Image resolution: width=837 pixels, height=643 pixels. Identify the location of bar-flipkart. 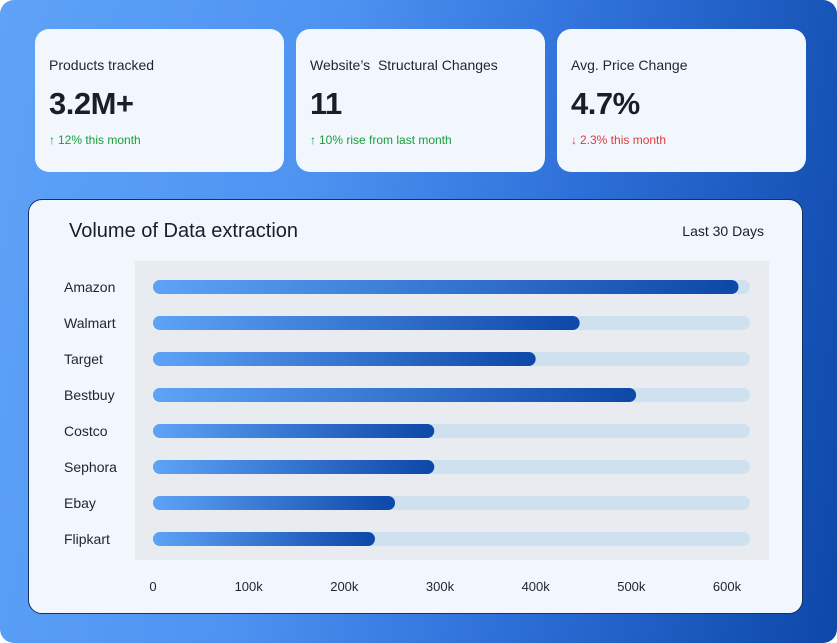
(264, 539).